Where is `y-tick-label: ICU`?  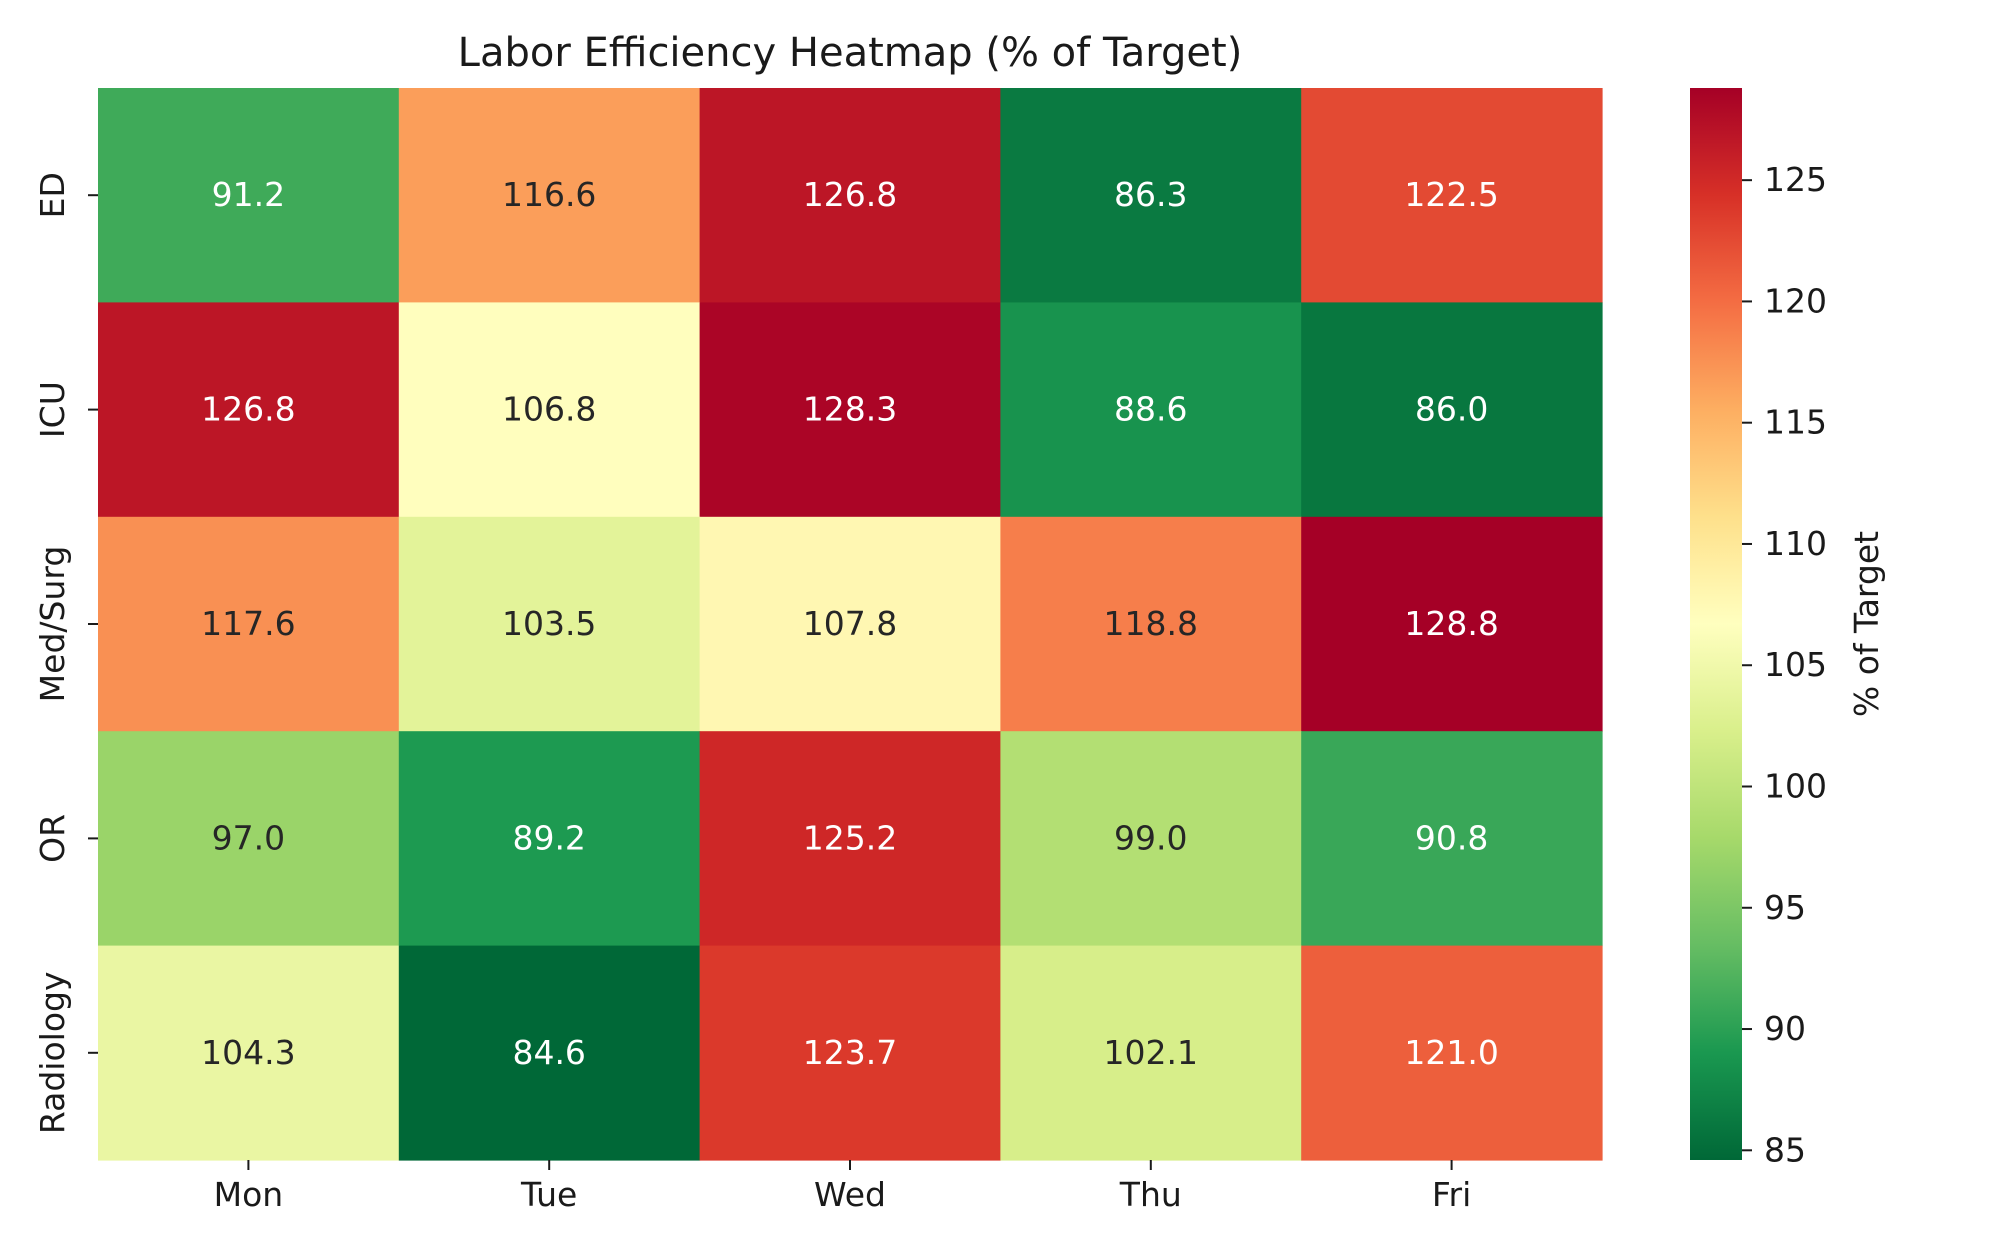
y-tick-label: ICU is located at coordinates (52, 409).